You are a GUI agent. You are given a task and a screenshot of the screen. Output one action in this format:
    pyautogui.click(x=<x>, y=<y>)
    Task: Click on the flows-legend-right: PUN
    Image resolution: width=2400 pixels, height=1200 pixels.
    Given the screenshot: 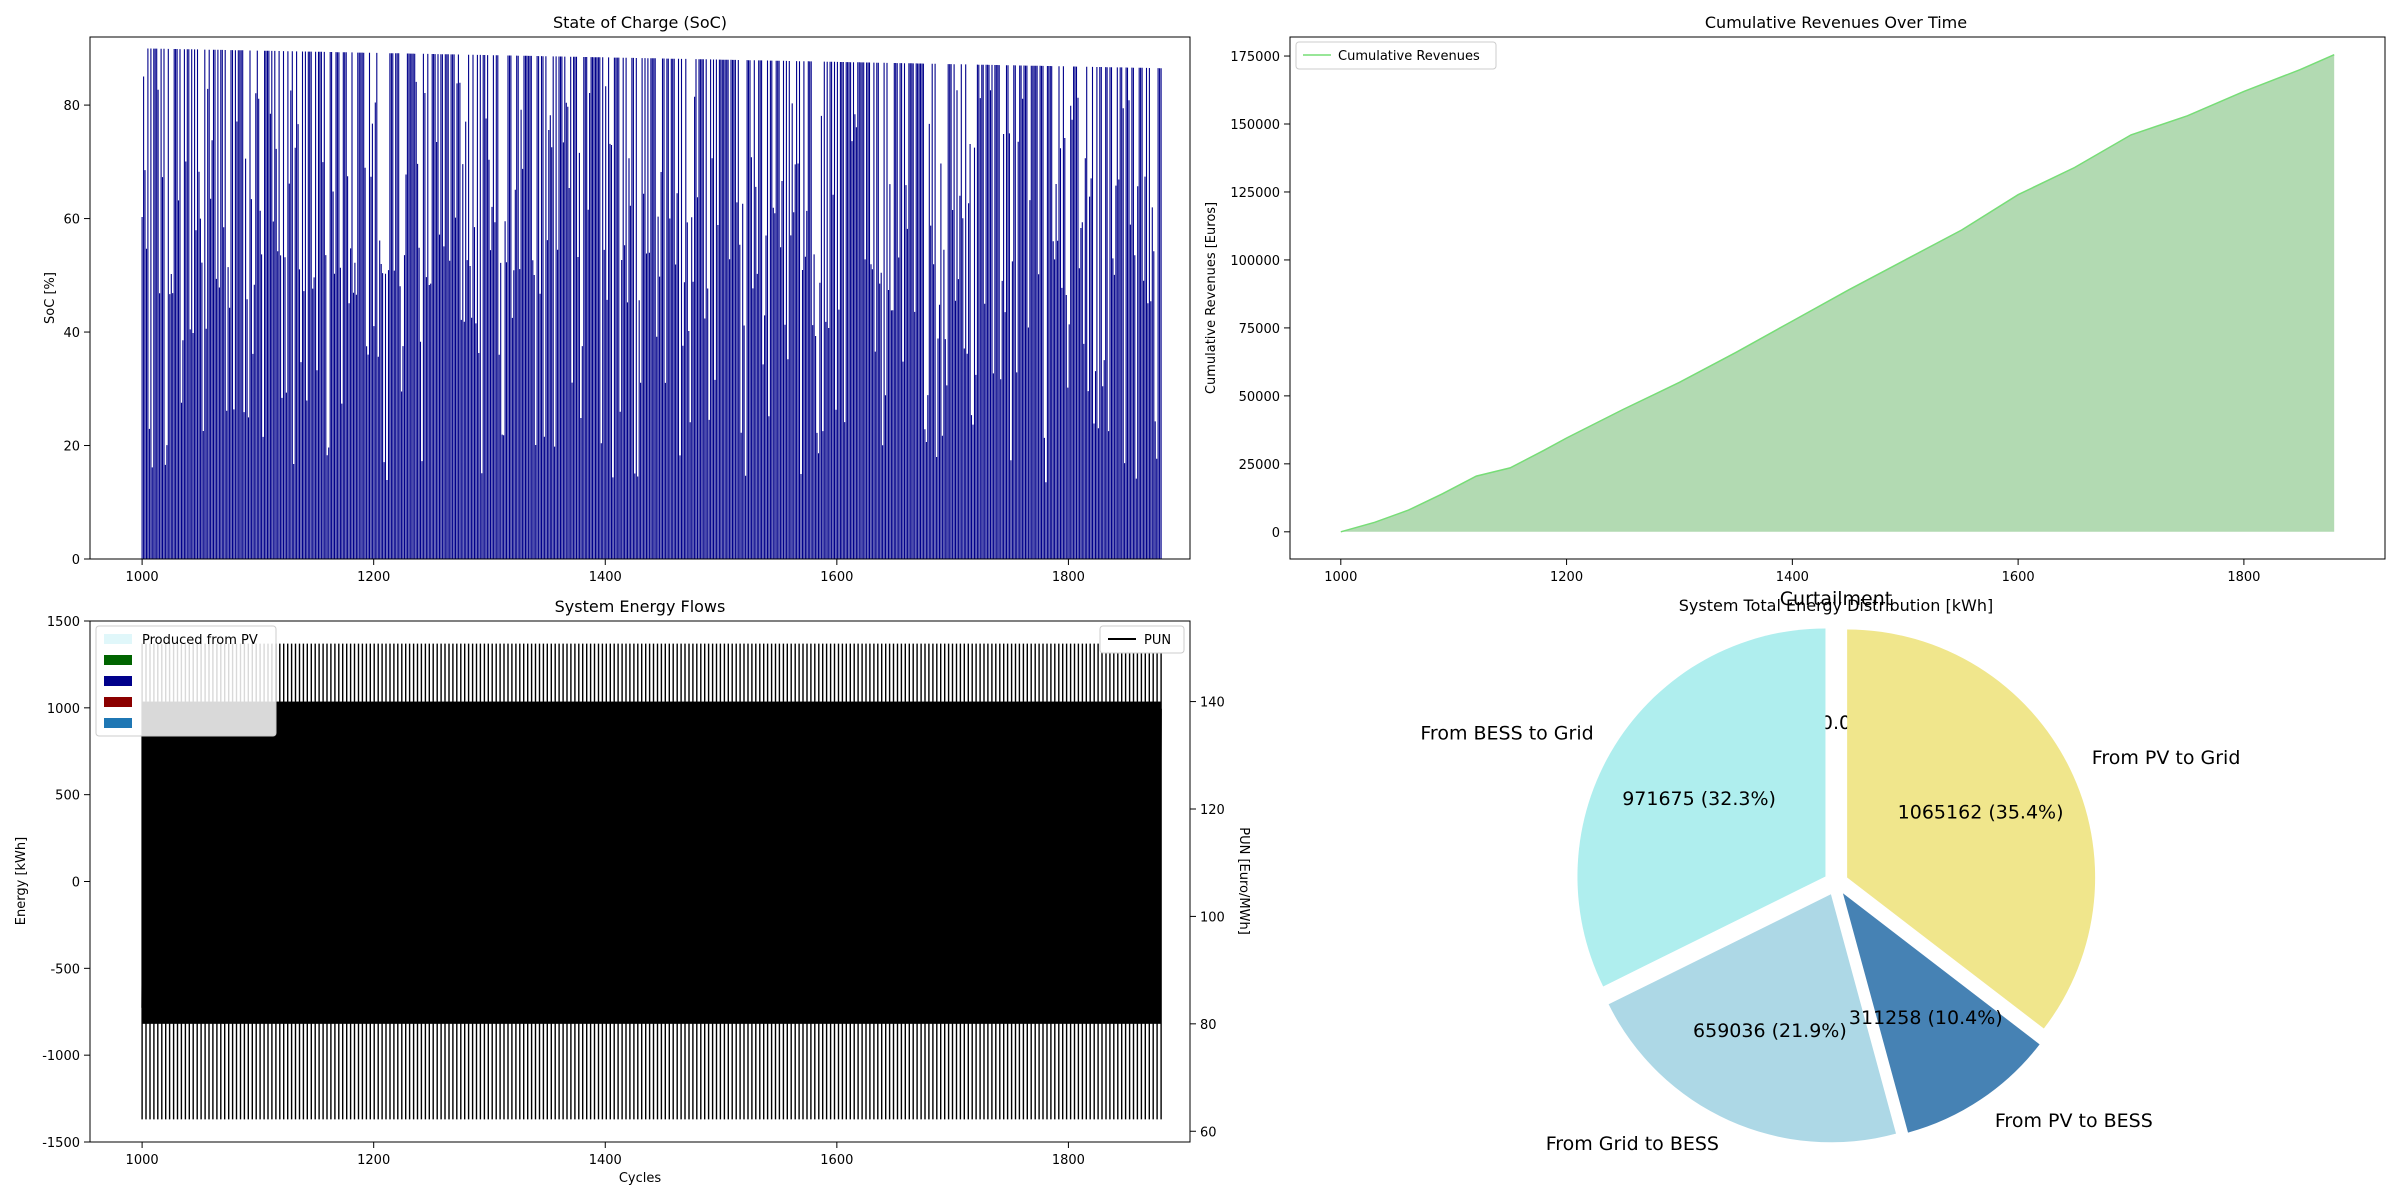 What is the action you would take?
    pyautogui.click(x=1142, y=639)
    